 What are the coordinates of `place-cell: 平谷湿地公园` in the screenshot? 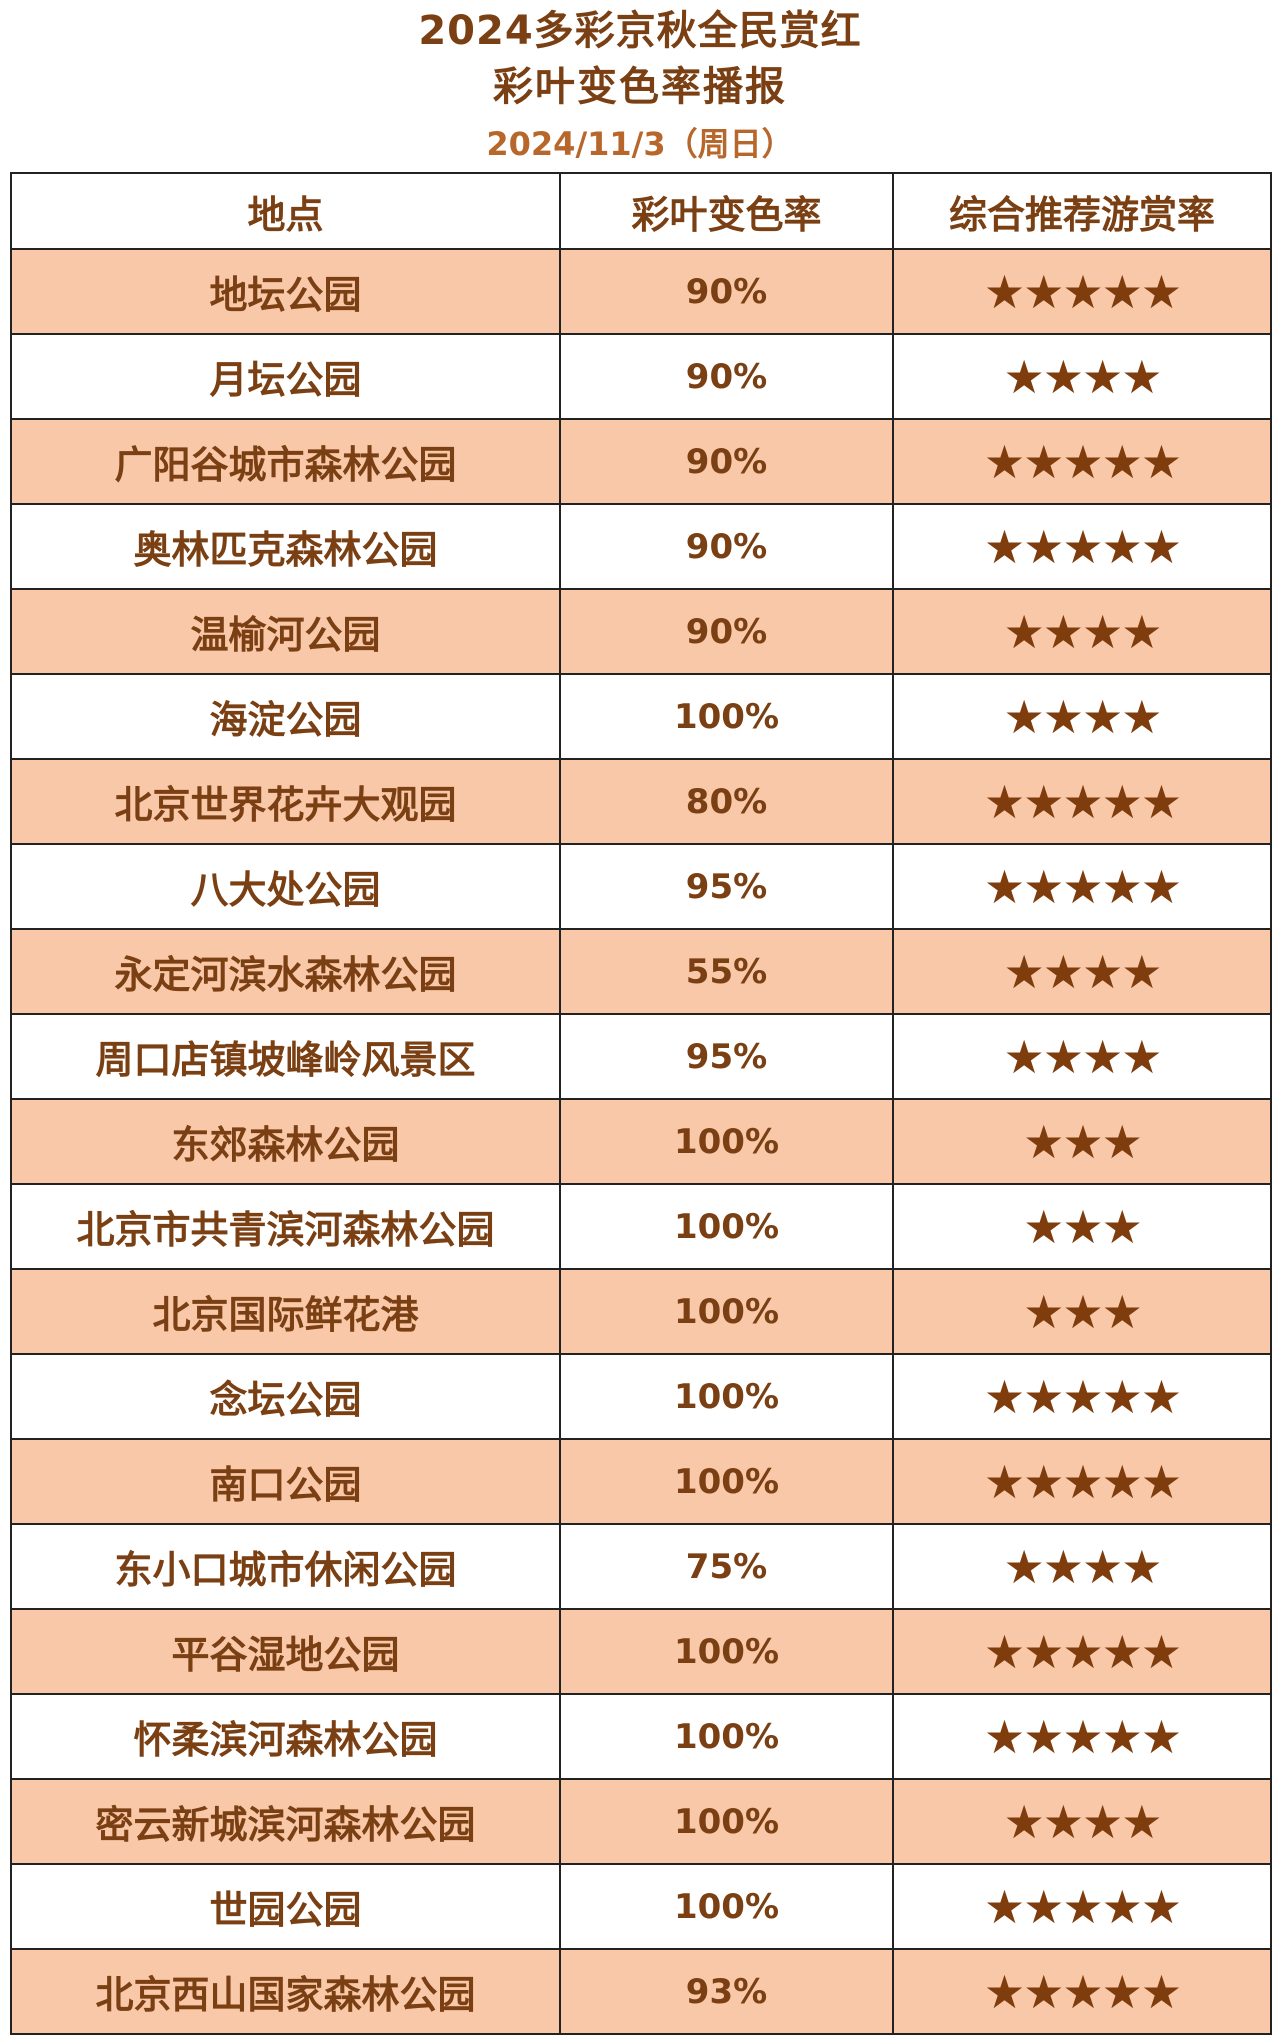 It's located at (285, 1651).